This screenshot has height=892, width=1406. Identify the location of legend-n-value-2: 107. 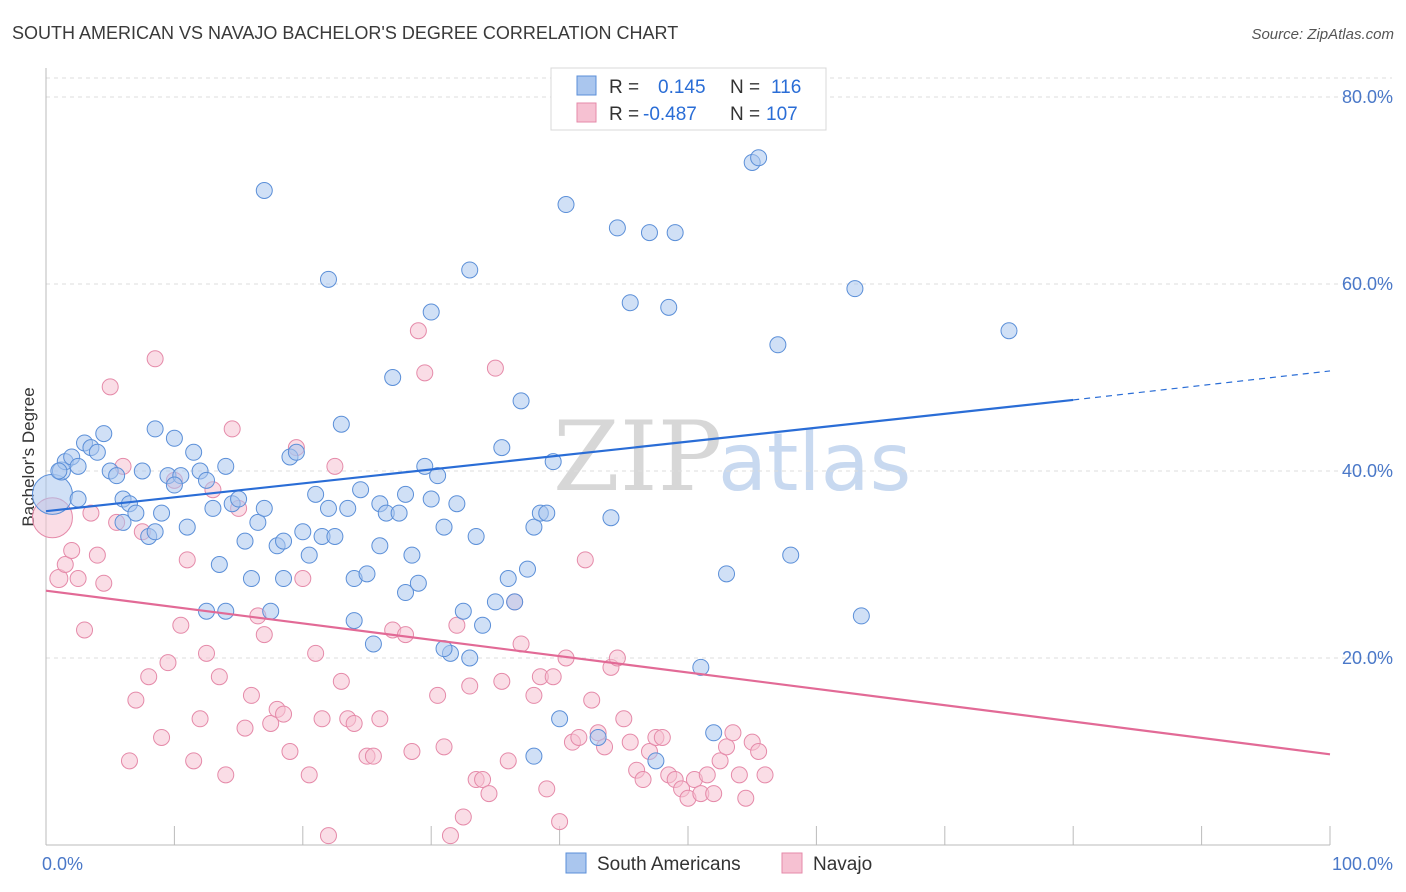
(782, 114).